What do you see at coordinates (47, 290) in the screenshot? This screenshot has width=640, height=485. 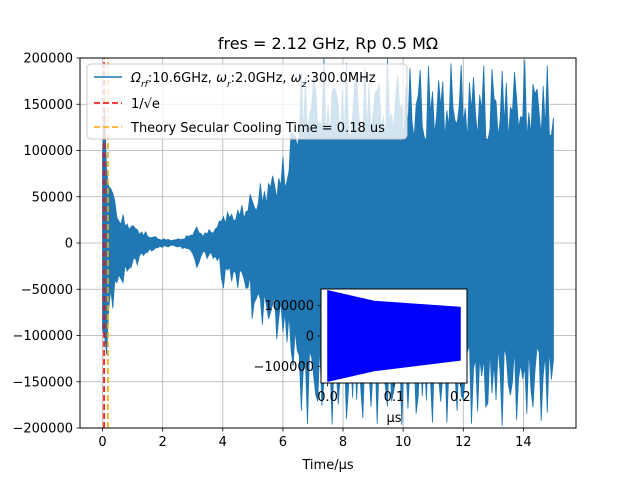 I see `y-tick-label: −50000` at bounding box center [47, 290].